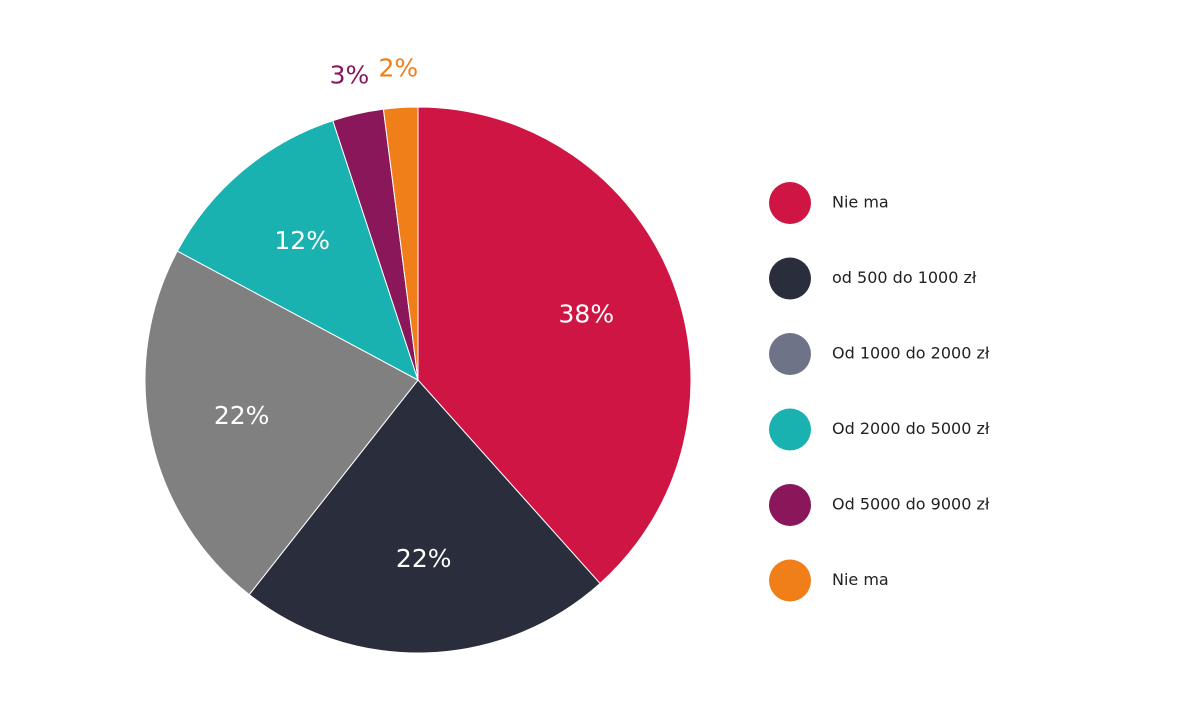  What do you see at coordinates (911, 504) in the screenshot?
I see `legend-label-5: Od 5000 do 9000 zł` at bounding box center [911, 504].